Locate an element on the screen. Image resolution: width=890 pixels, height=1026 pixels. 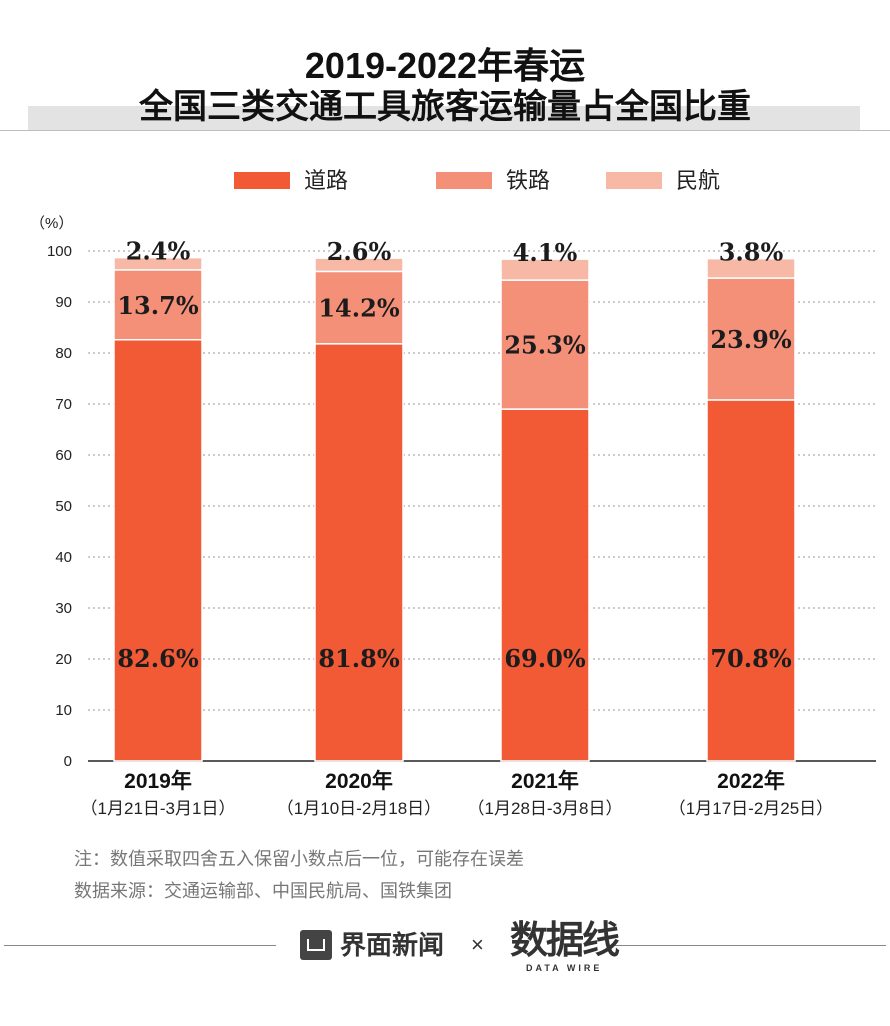
title-highlight-band is located at coordinates (444, 118).